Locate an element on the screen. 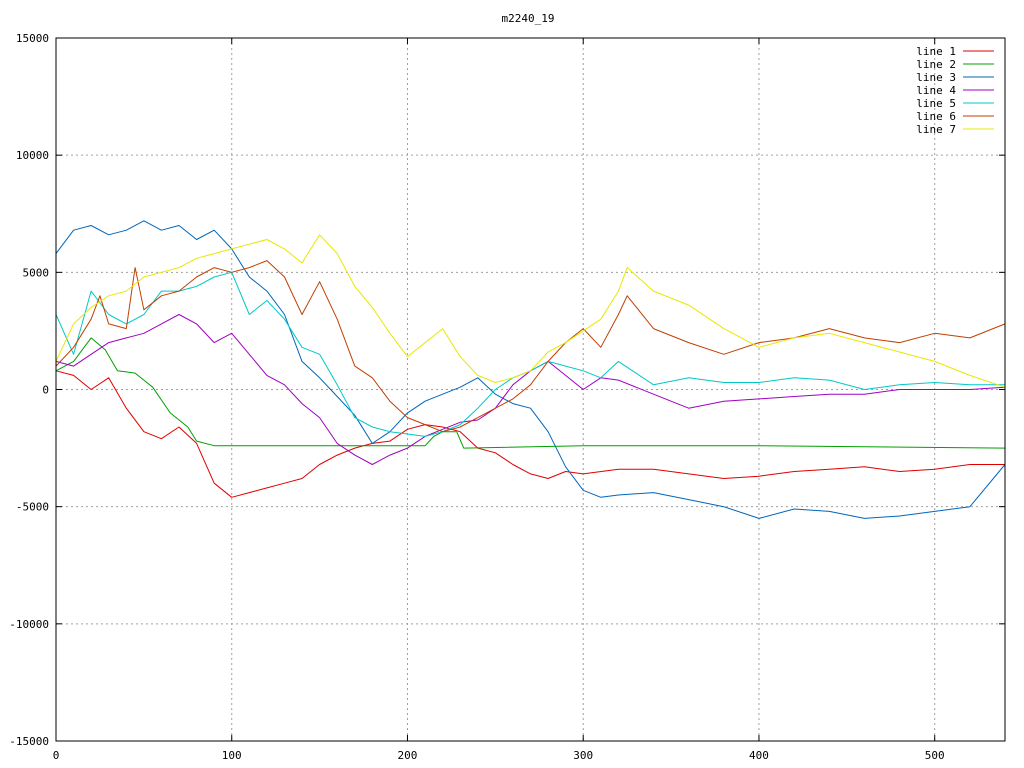  legend-label: line 1 is located at coordinates (936, 51).